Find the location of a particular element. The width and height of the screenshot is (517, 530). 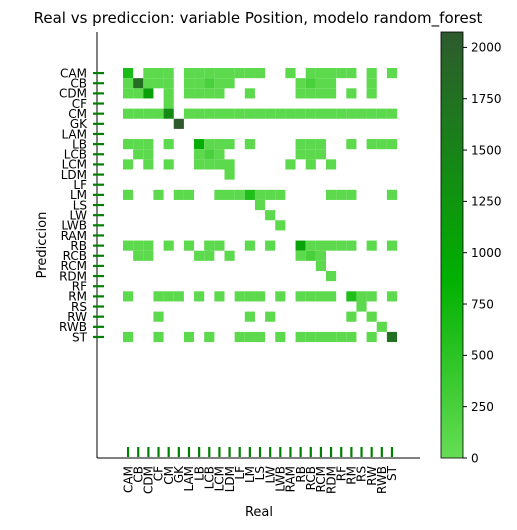

heatmap-cell-cam-cam is located at coordinates (128, 73).